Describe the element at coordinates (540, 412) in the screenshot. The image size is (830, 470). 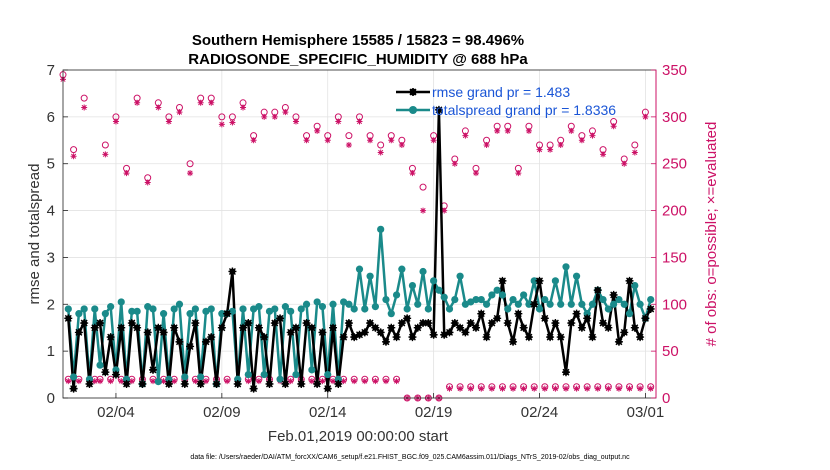
I see `x-tick-label: 02/24` at that location.